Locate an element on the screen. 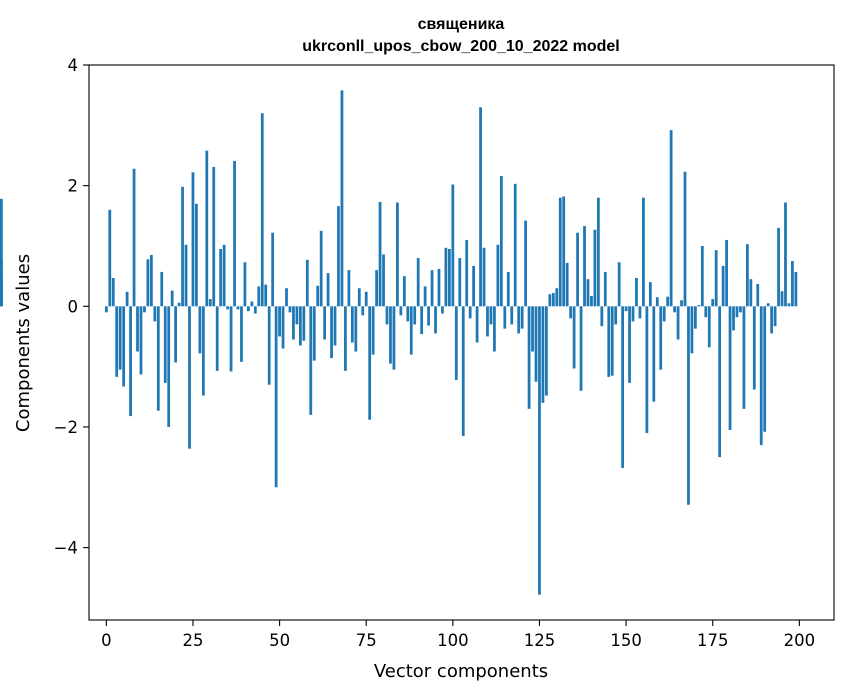 This screenshot has height=696, width=847. x-tick-label: 25 is located at coordinates (192, 640).